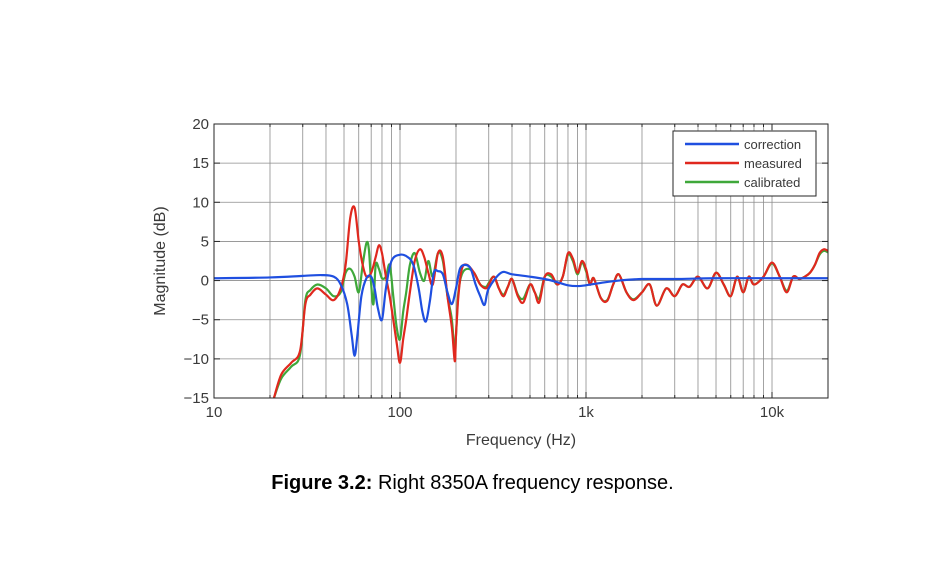  Describe the element at coordinates (205, 241) in the screenshot. I see `y-tick-label: 5` at that location.